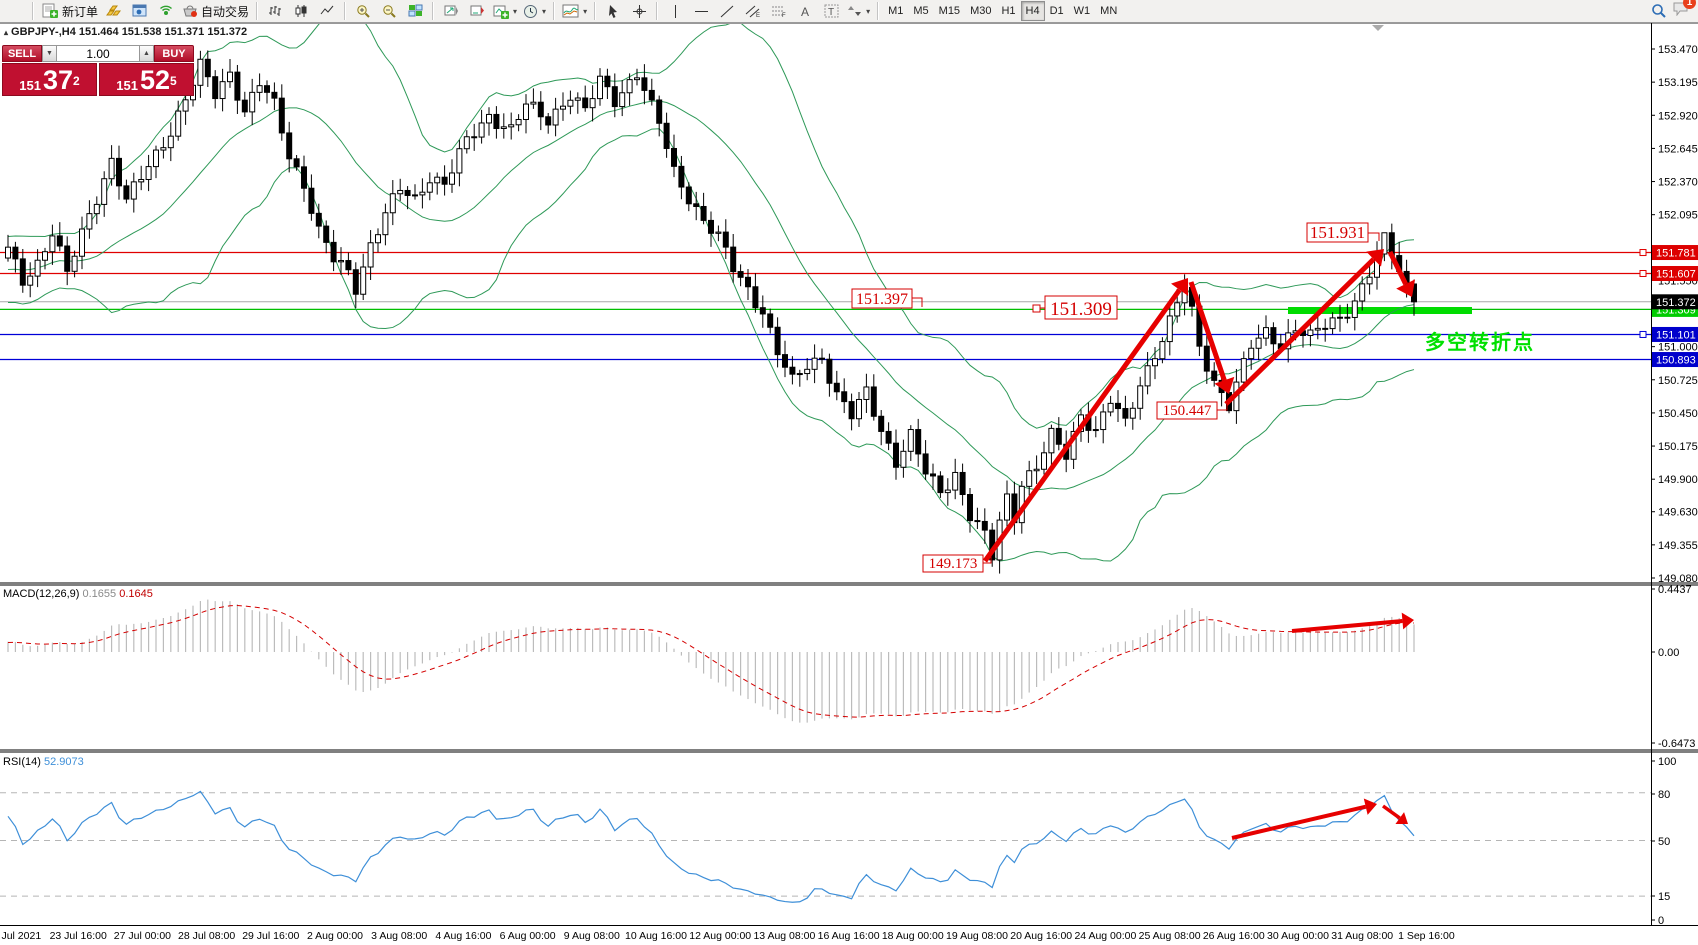 Image resolution: width=1698 pixels, height=945 pixels. What do you see at coordinates (805, 11) in the screenshot?
I see `text-button: A` at bounding box center [805, 11].